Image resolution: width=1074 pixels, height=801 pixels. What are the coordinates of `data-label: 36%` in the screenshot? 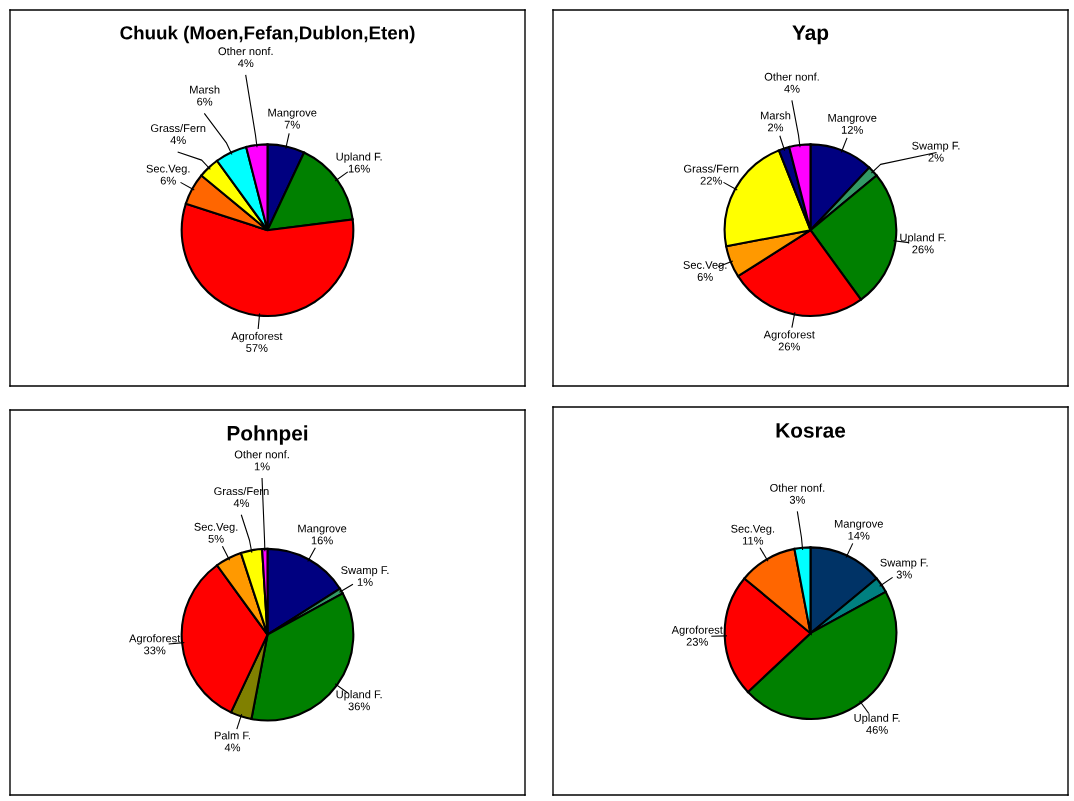 It's located at (359, 706).